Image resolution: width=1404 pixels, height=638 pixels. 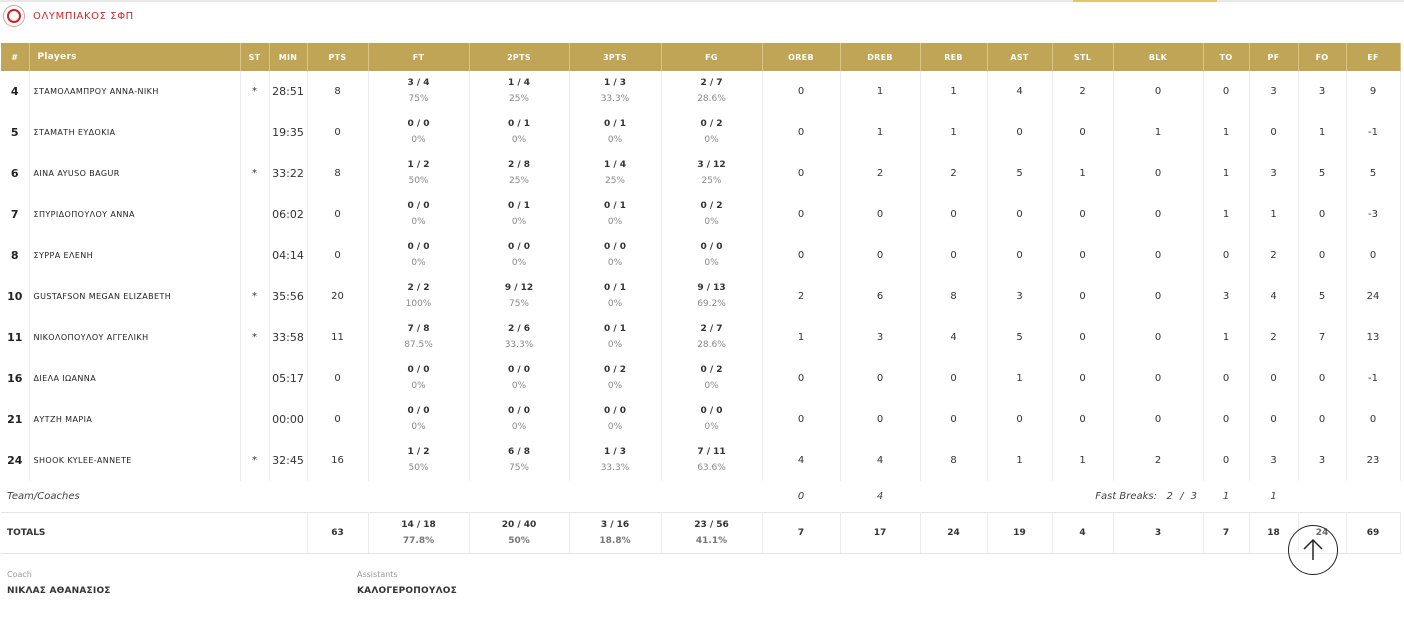 I want to click on player-minutes: 35:56, so click(x=288, y=296).